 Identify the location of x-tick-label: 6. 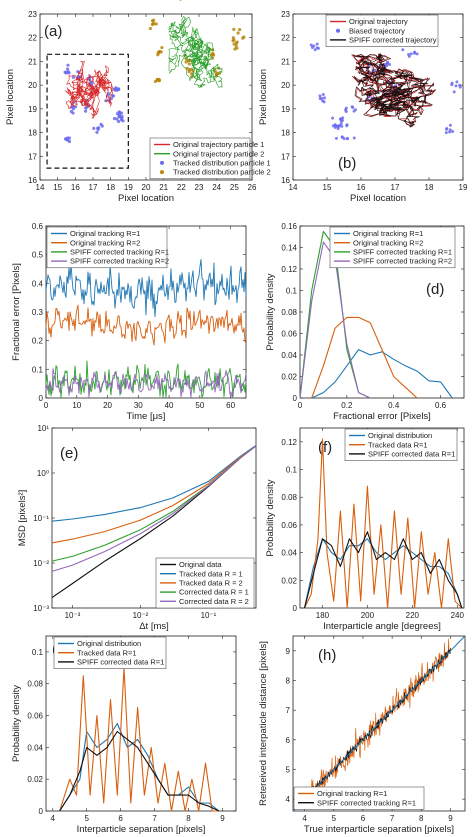
(363, 818).